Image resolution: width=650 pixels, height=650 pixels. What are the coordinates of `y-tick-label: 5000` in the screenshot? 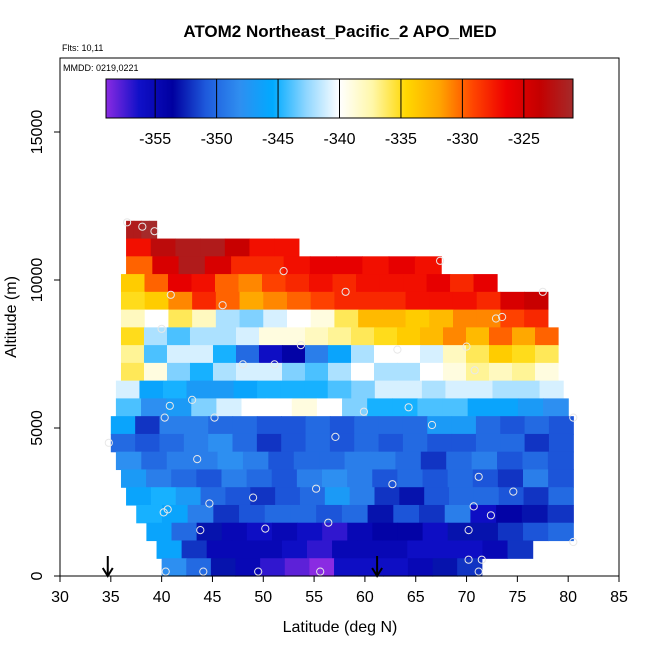 It's located at (37, 428).